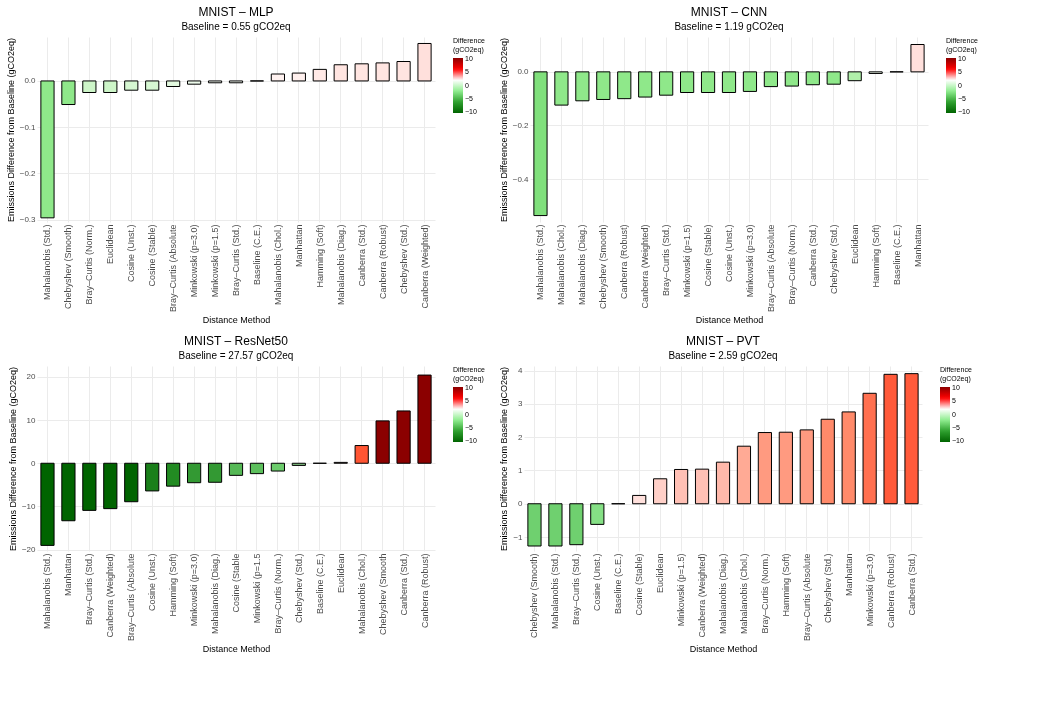 The image size is (1052, 704). I want to click on y-tick-label: −1, so click(518, 537).